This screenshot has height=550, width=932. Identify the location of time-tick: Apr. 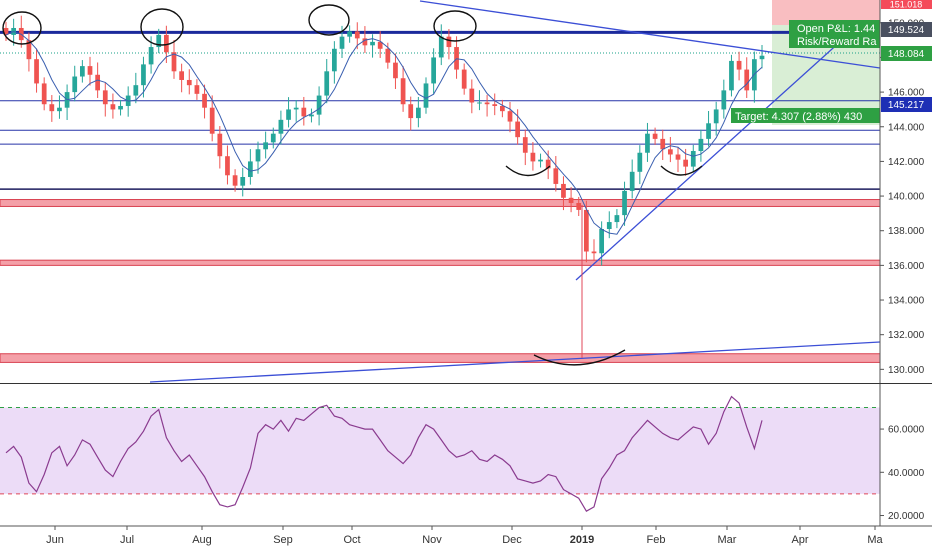
(800, 536).